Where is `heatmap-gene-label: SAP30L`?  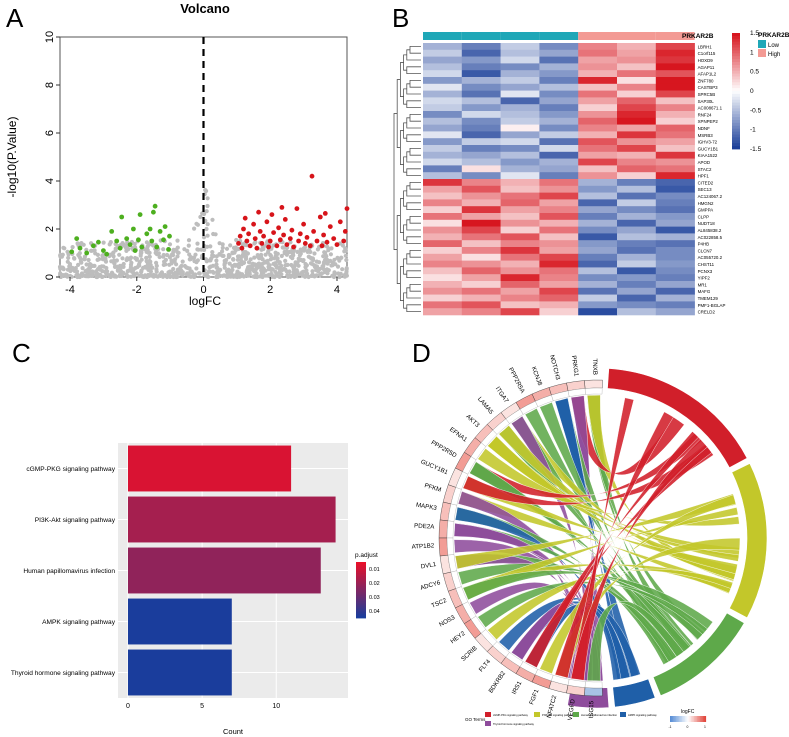
heatmap-gene-label: SAP30L is located at coordinates (706, 101).